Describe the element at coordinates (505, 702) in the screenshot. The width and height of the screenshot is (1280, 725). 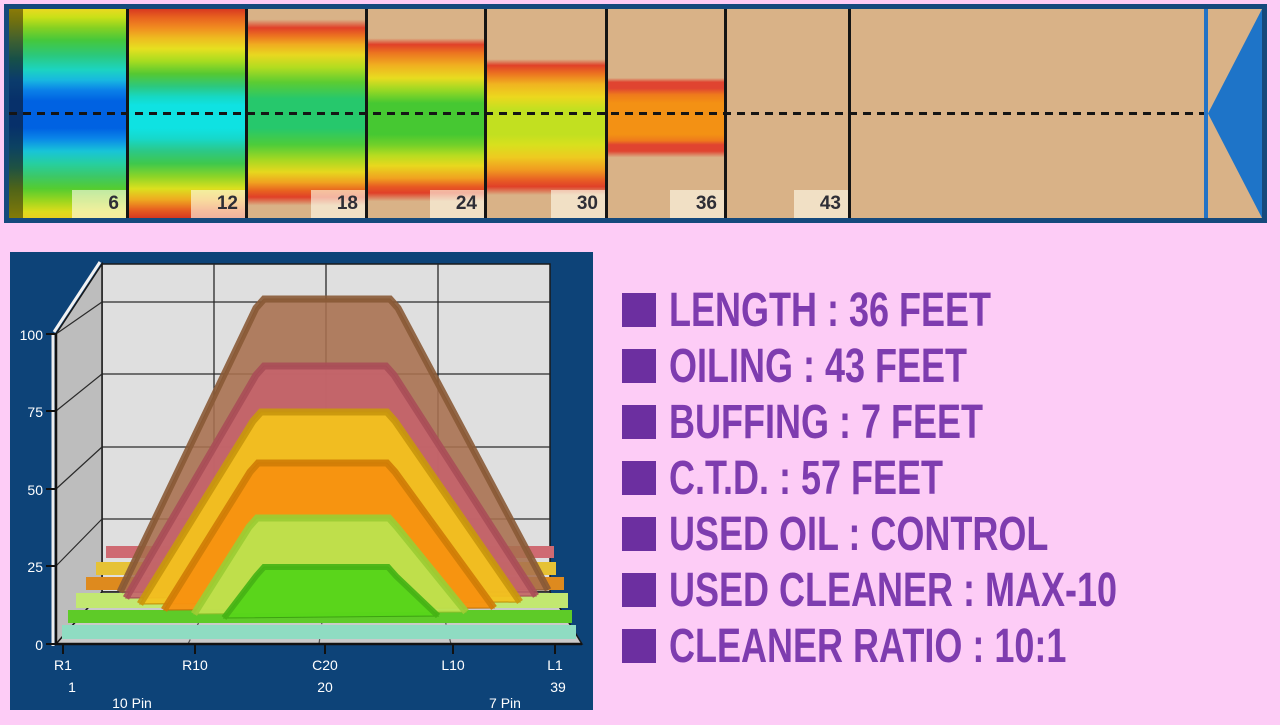
I see `pin-label-7pin: 7 Pin` at that location.